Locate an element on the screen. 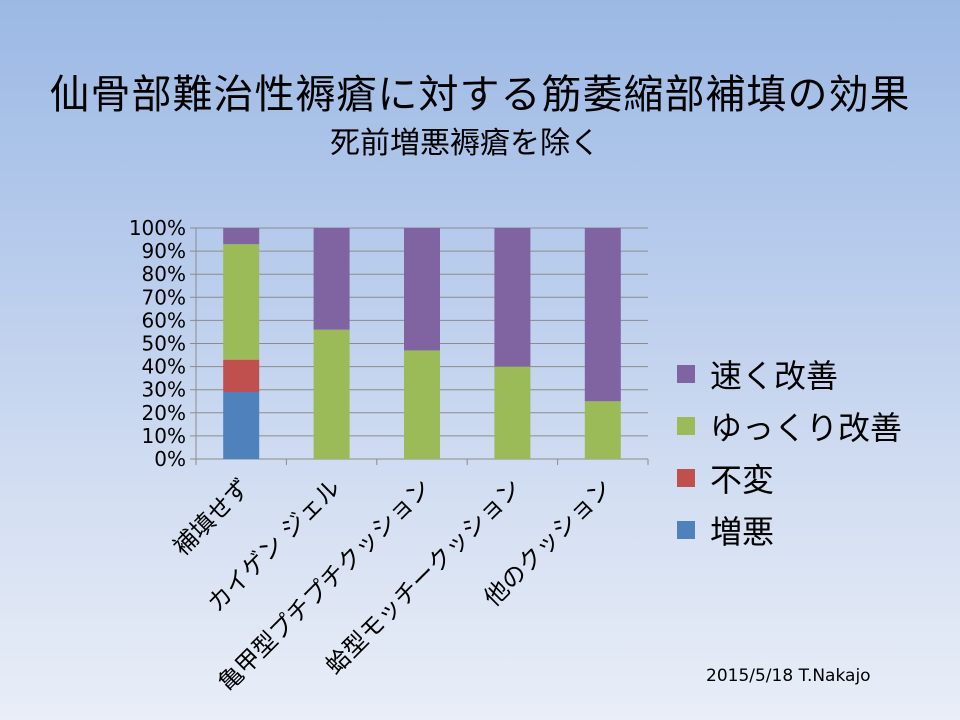  y-tick-label: 90% is located at coordinates (164, 251).